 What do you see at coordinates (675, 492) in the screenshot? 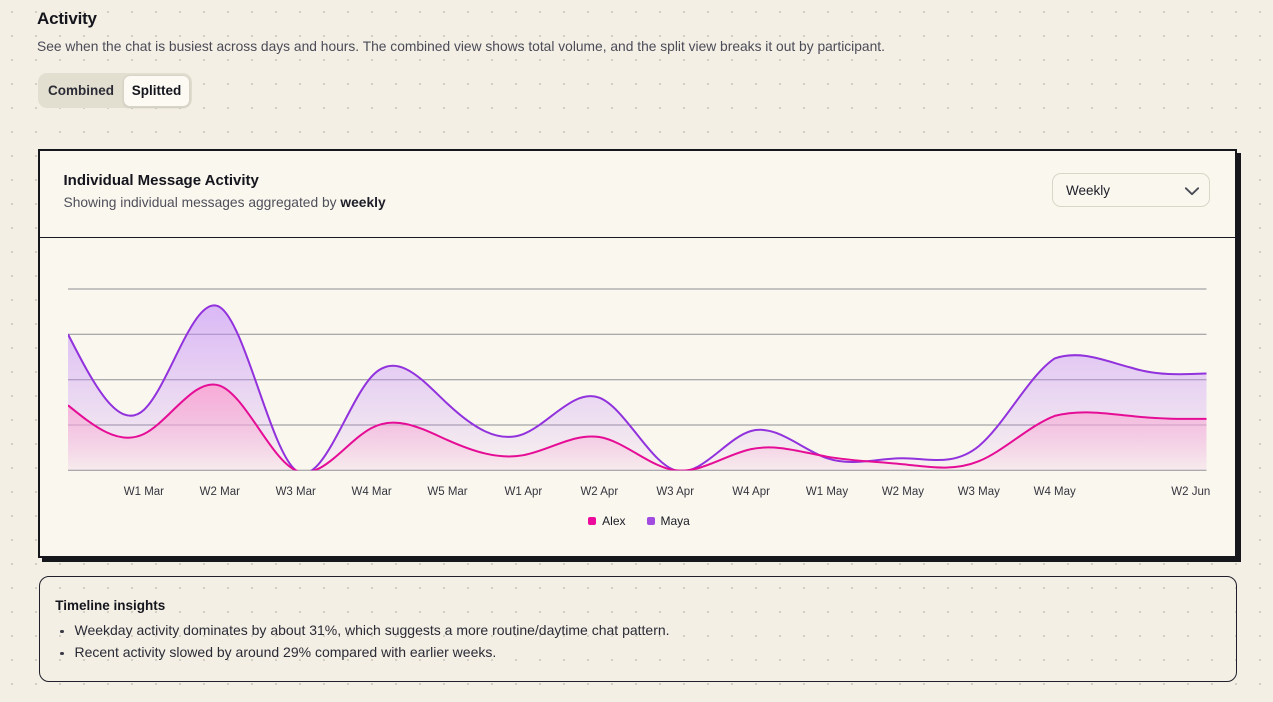
I see `svg-text: W3 Apr` at bounding box center [675, 492].